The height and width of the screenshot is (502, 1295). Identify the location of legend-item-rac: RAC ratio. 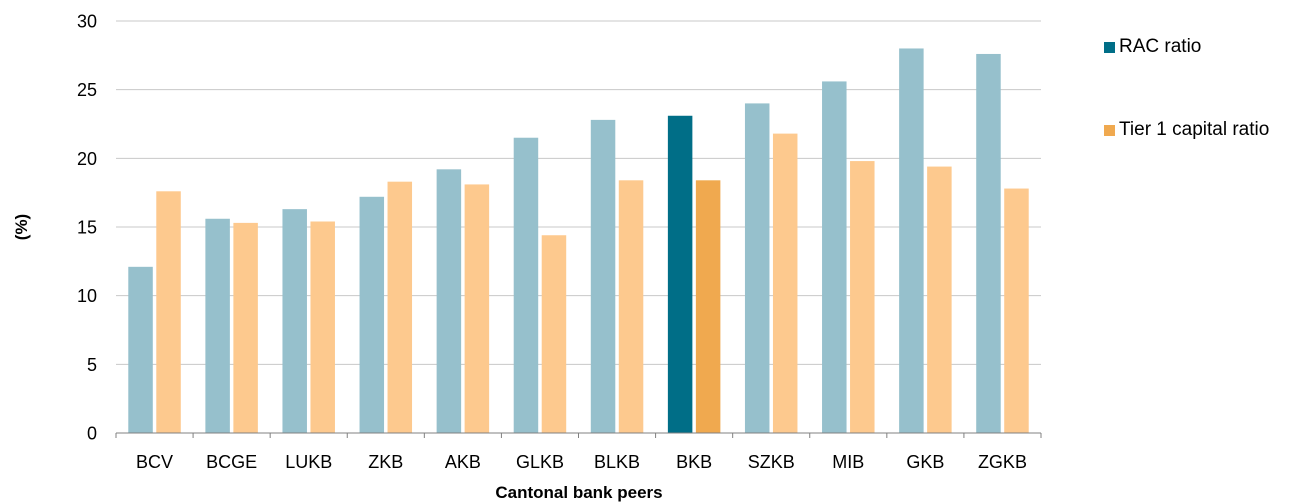
(1152, 47).